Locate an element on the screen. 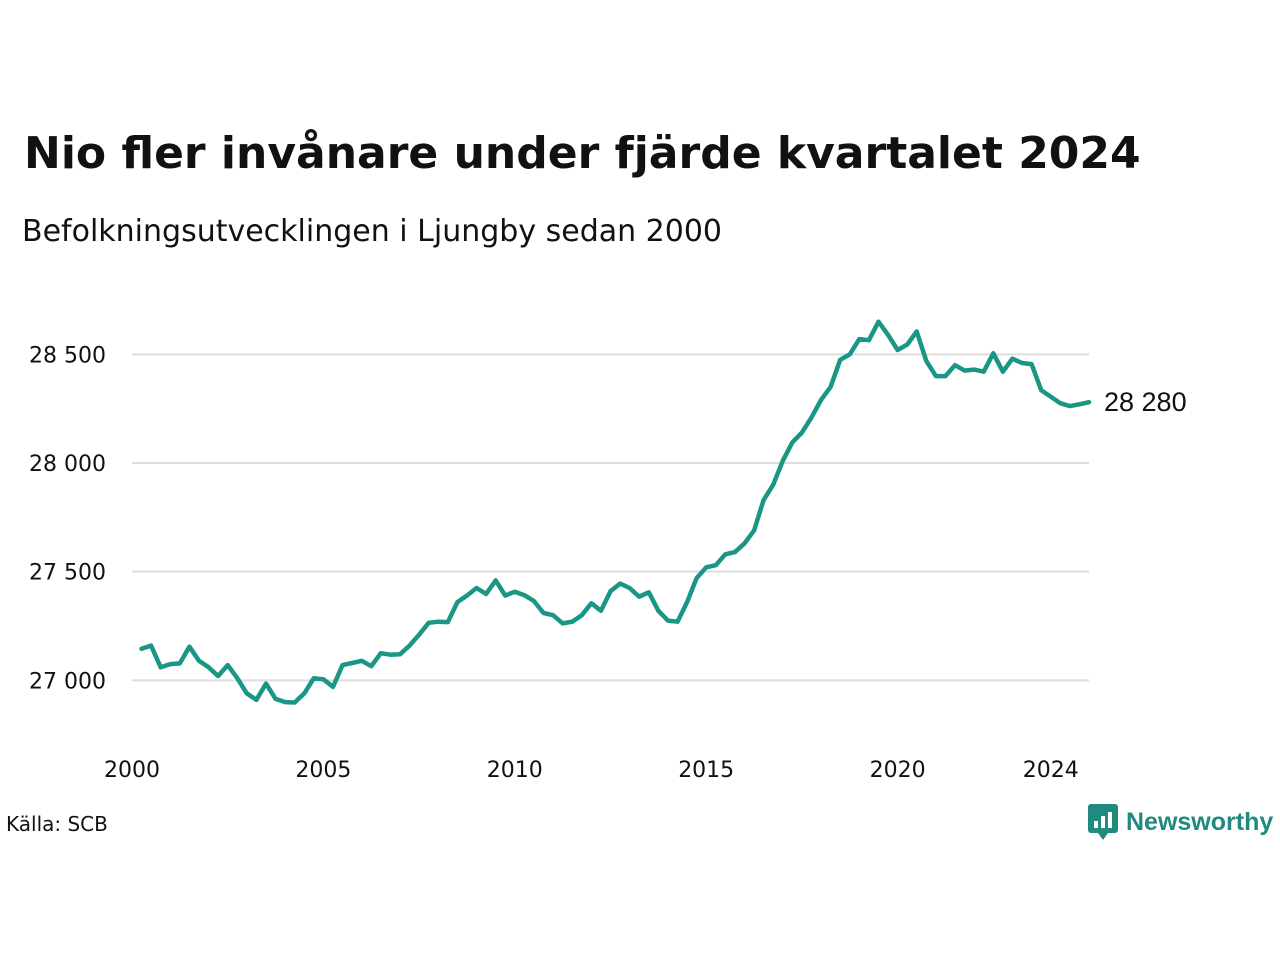  y-axis-ticks: 27 000 27 500 28 000 28 500 is located at coordinates (67, 518).